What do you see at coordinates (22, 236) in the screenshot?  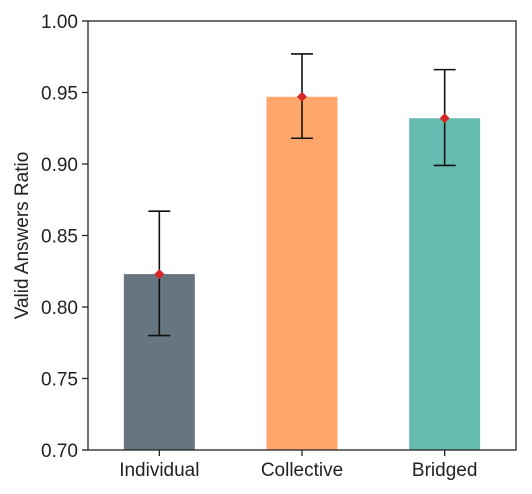 I see `y-axis-label: Valid Answers Ratio` at bounding box center [22, 236].